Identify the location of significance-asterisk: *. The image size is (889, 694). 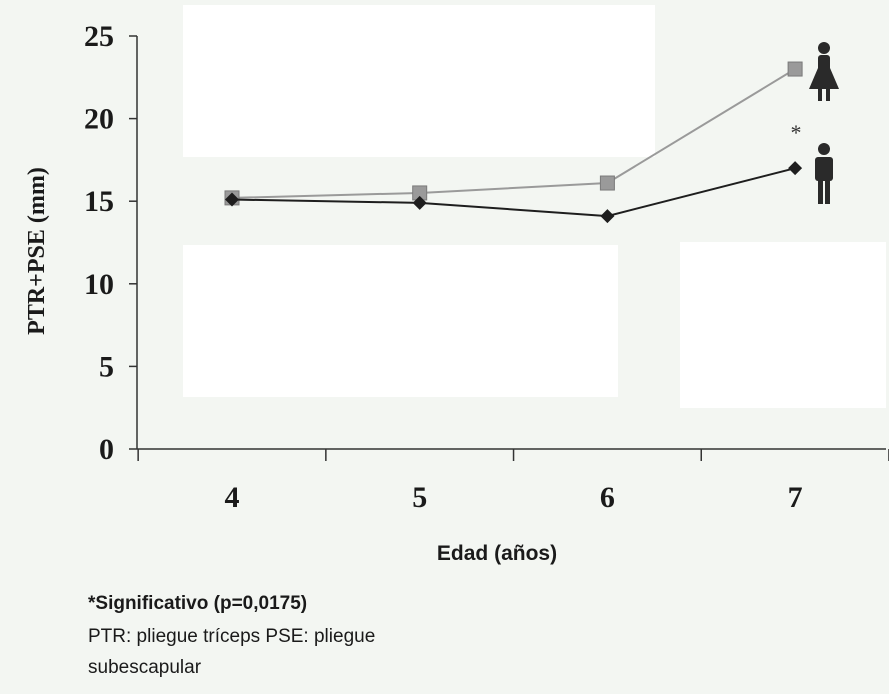
(796, 132).